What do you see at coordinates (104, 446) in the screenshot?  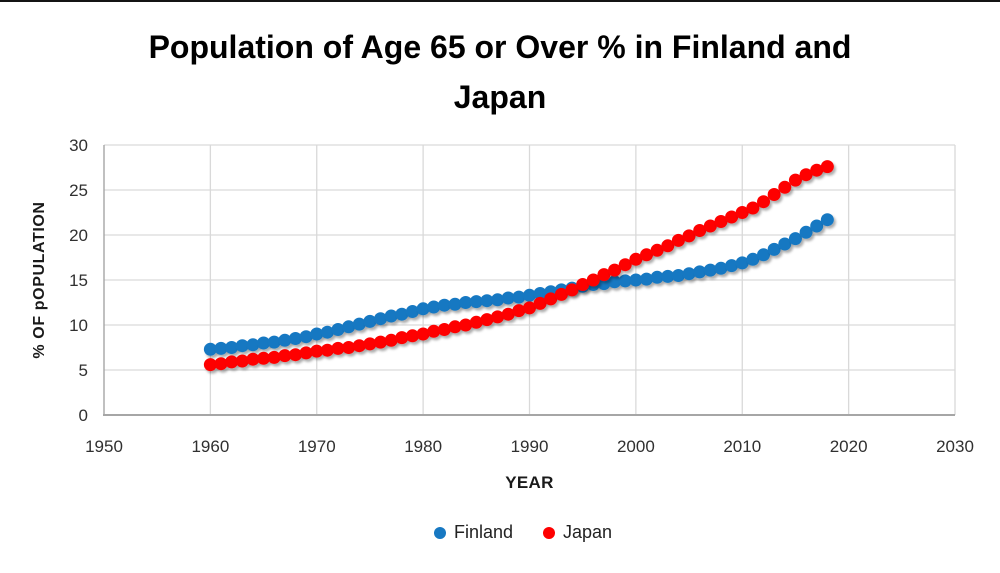 I see `x-tick-label: 1950` at bounding box center [104, 446].